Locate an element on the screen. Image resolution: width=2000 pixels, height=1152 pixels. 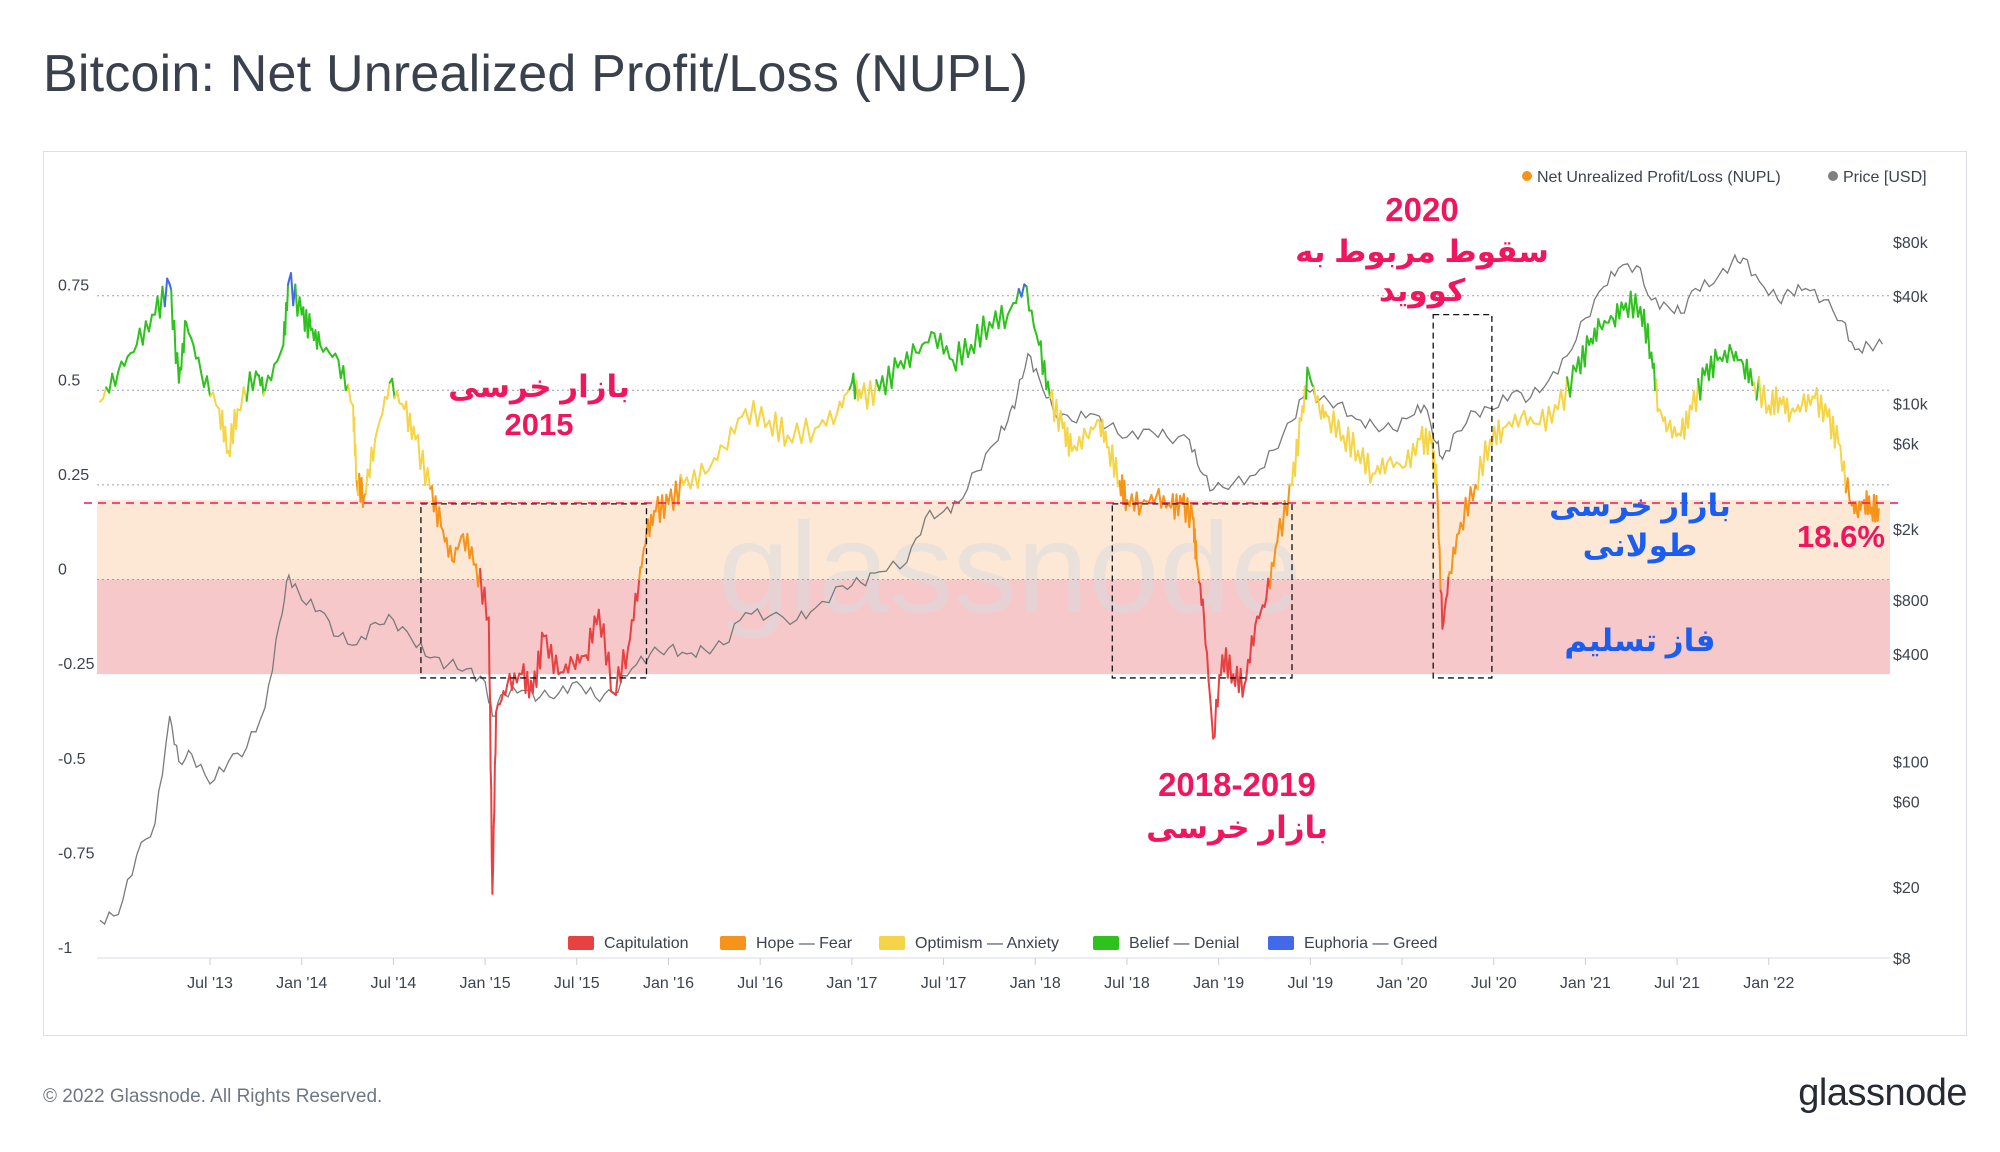
x-tick-label: Jul '13 is located at coordinates (210, 983).